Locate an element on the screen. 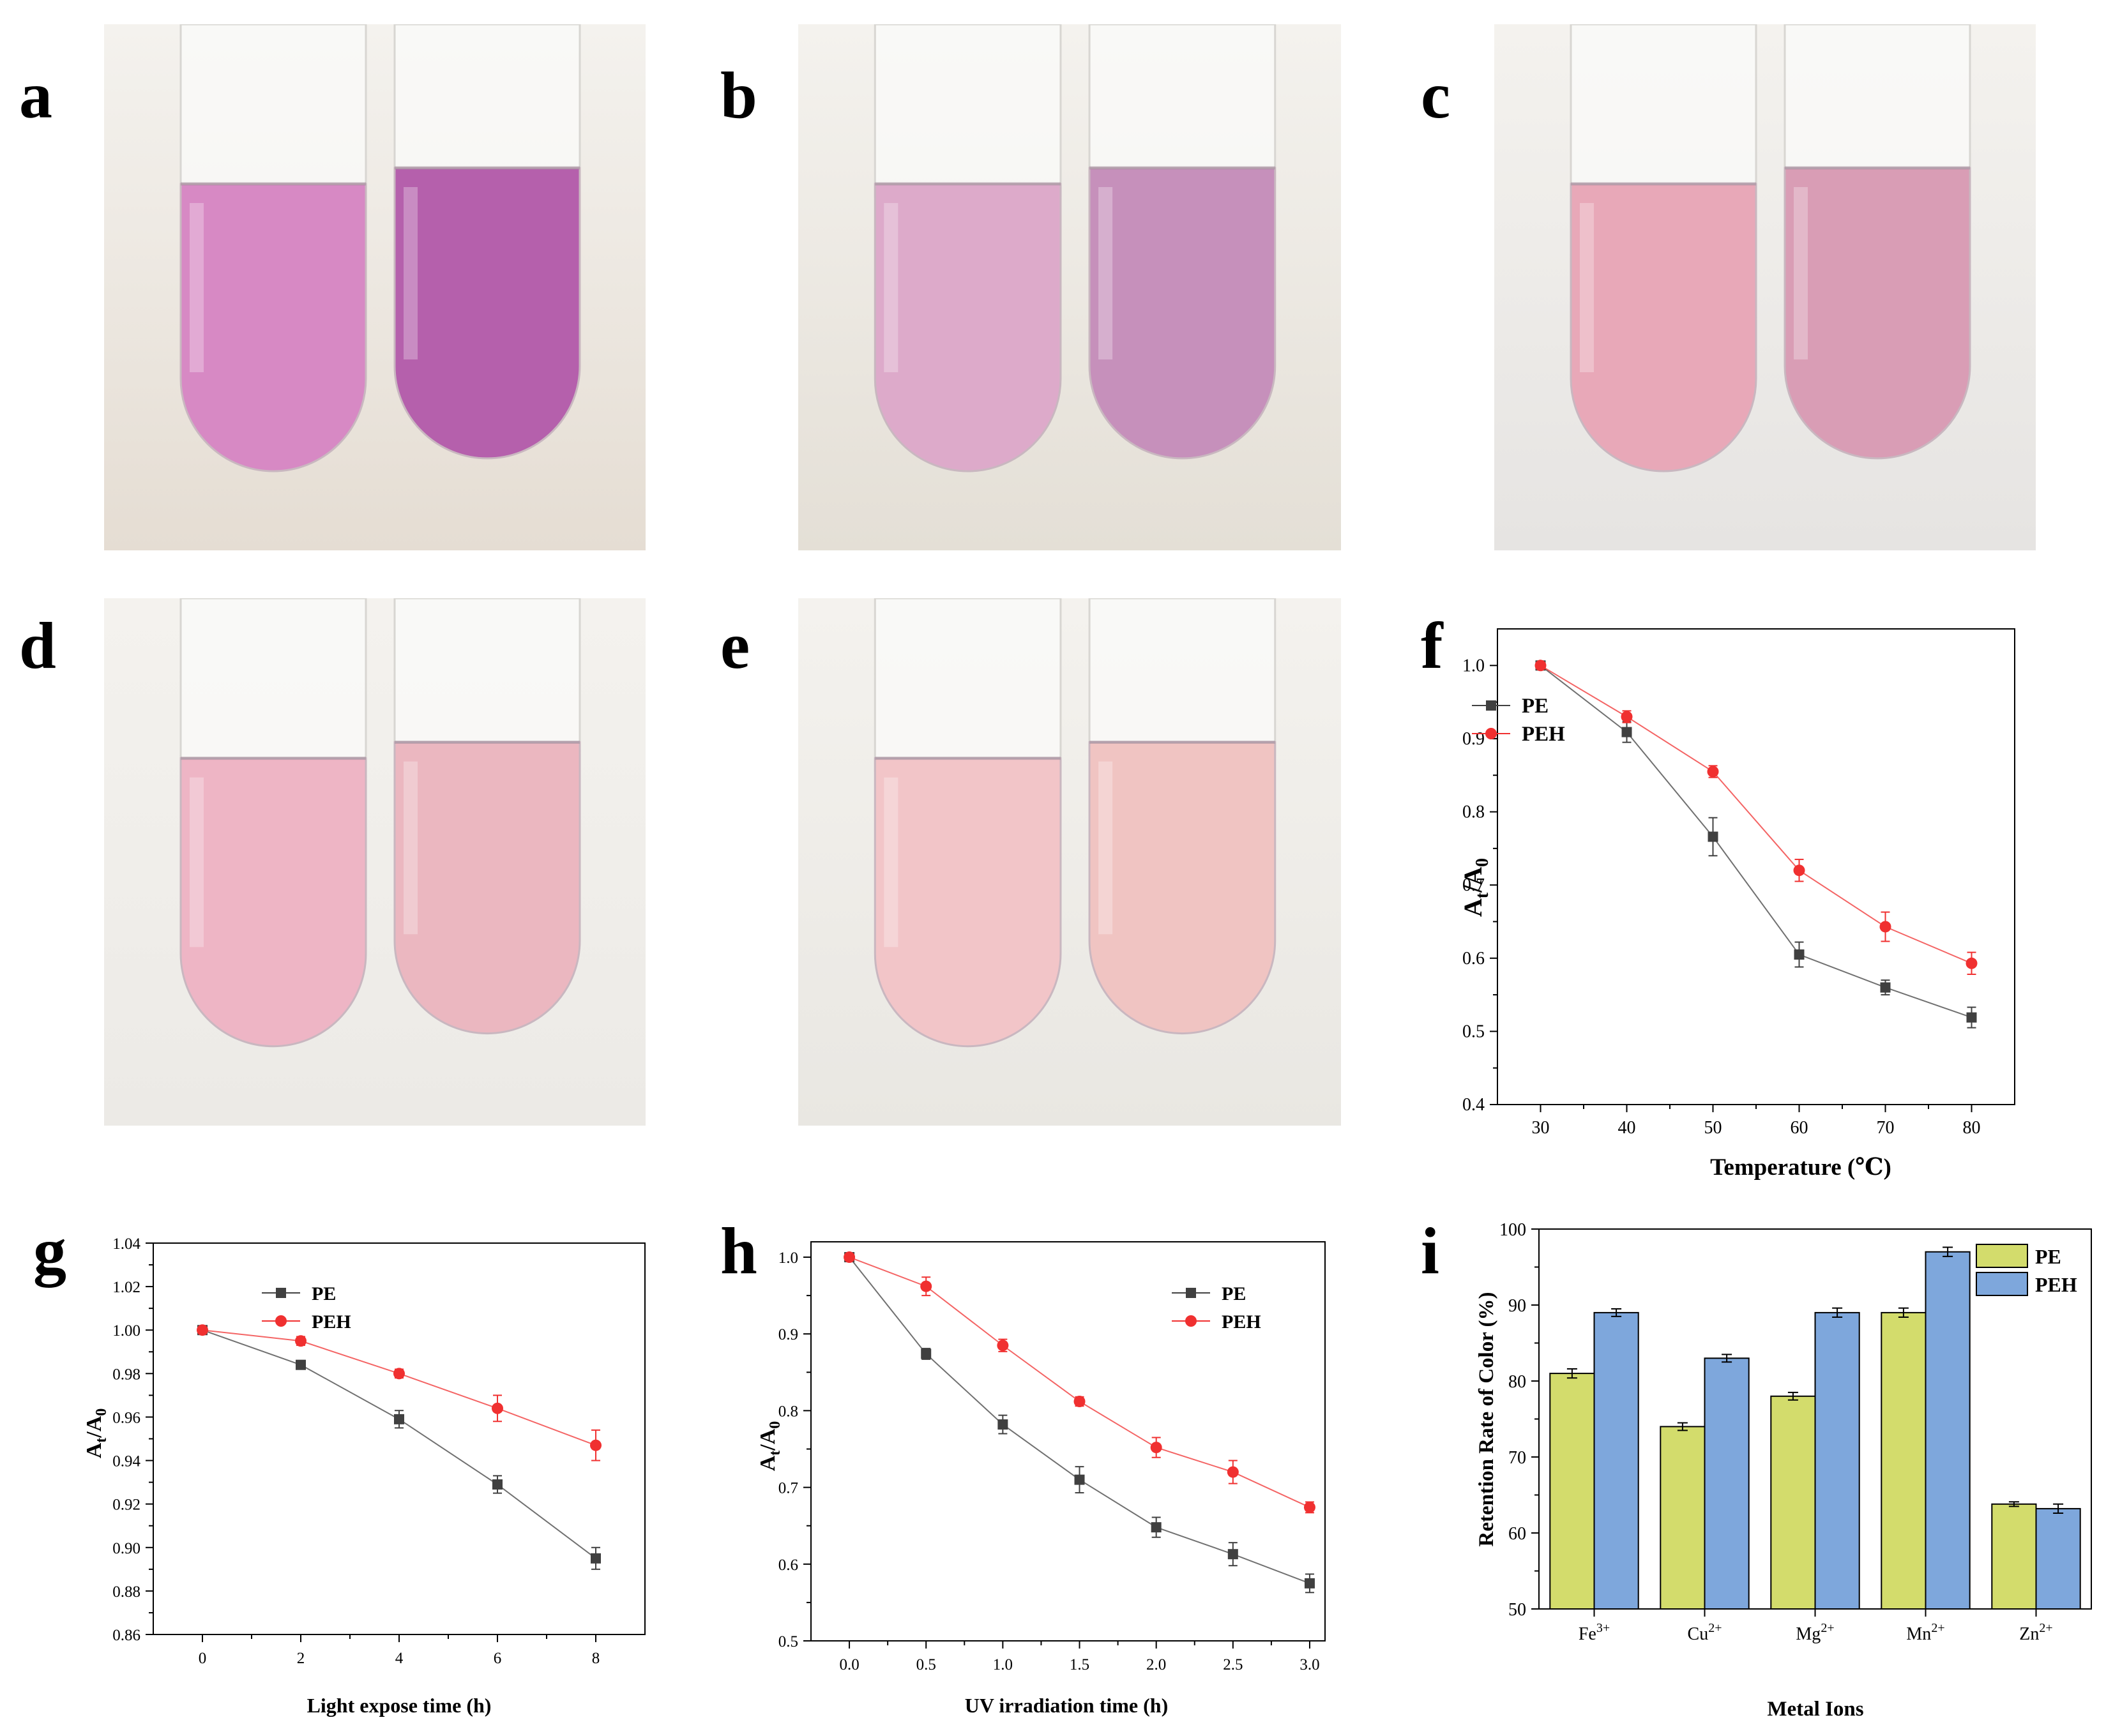 The width and height of the screenshot is (2106, 1736). y-tick-label: 80 is located at coordinates (1517, 1382).